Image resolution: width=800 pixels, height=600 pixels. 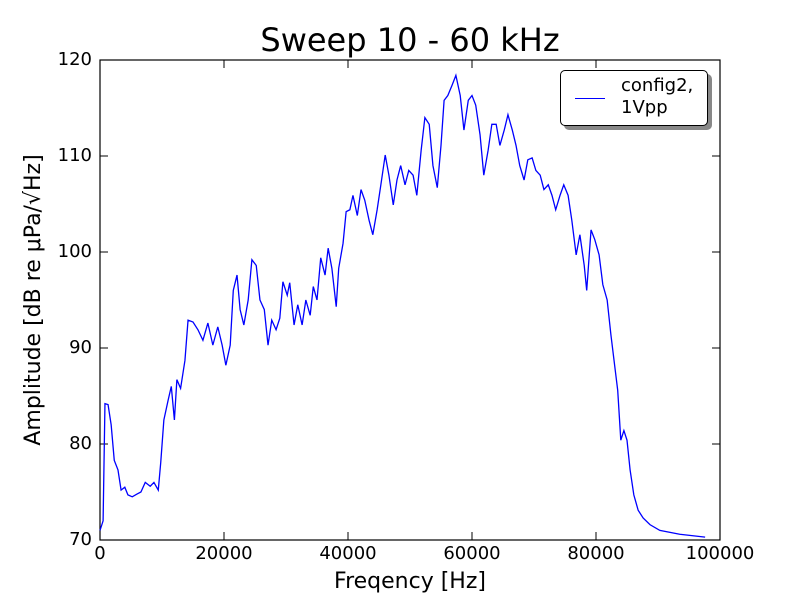 What do you see at coordinates (410, 581) in the screenshot?
I see `x-axis-label: Freqency [Hz]` at bounding box center [410, 581].